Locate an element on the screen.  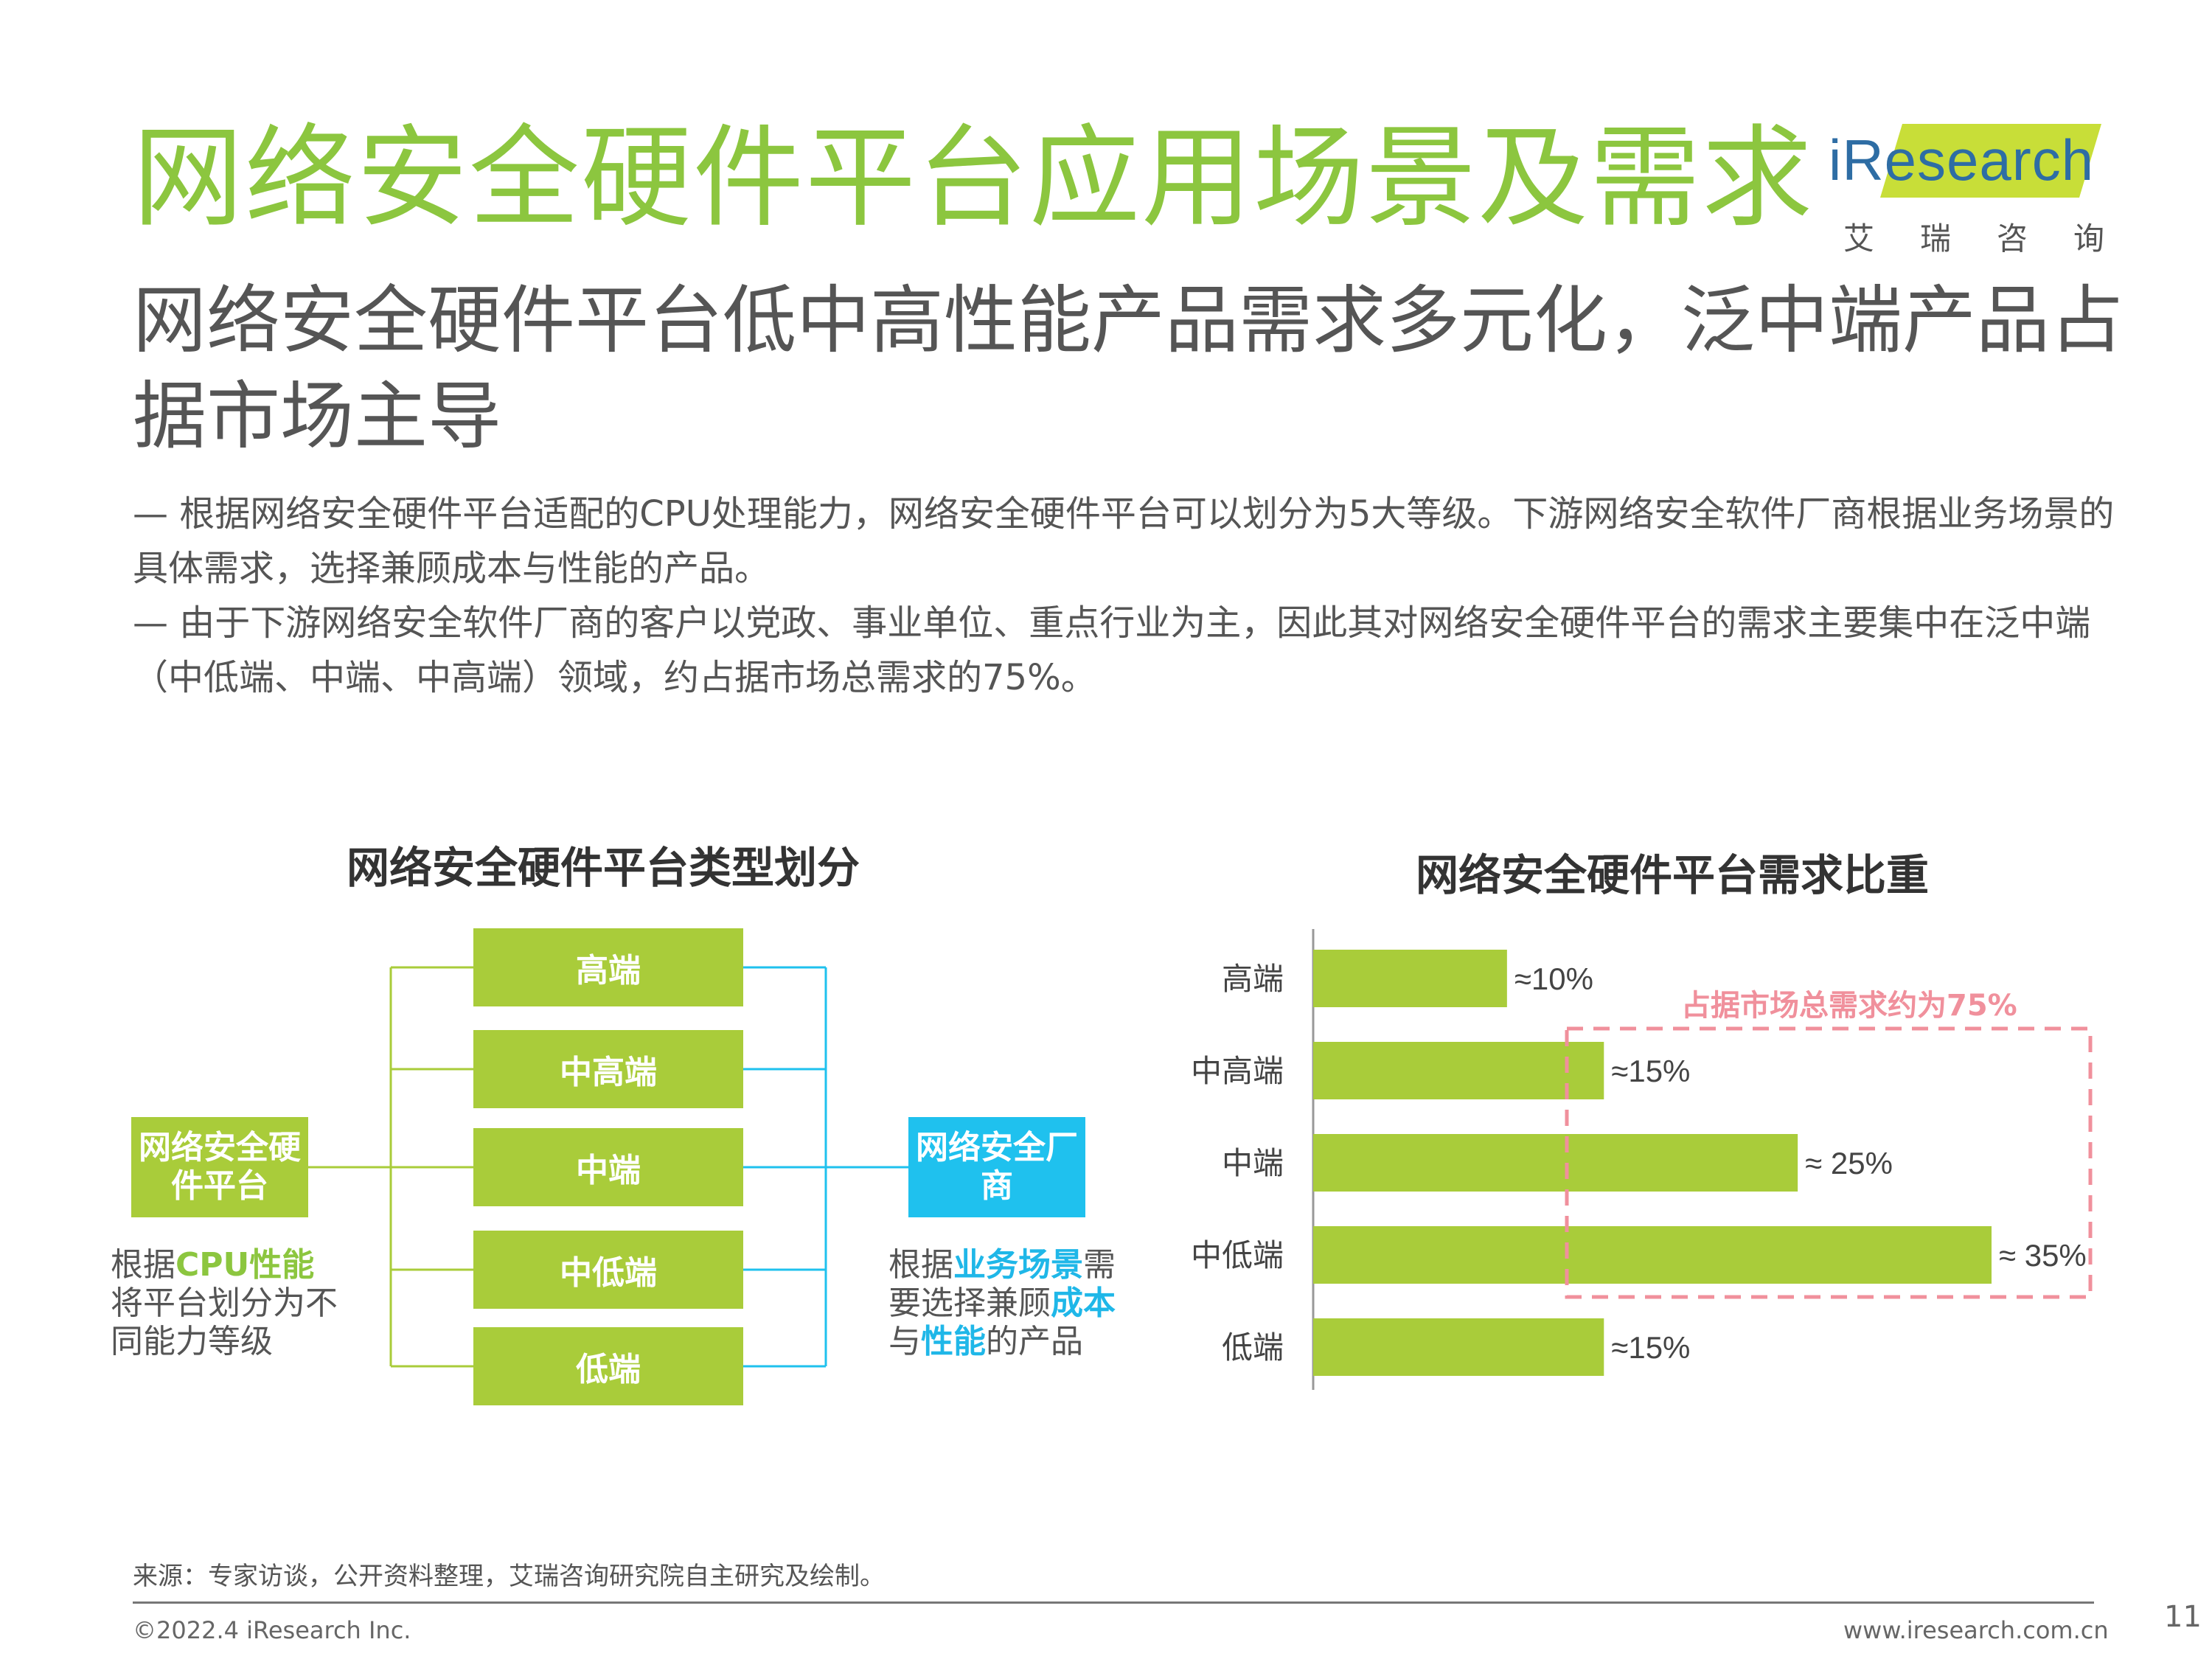
tier-mid: 中端 is located at coordinates (608, 1167).